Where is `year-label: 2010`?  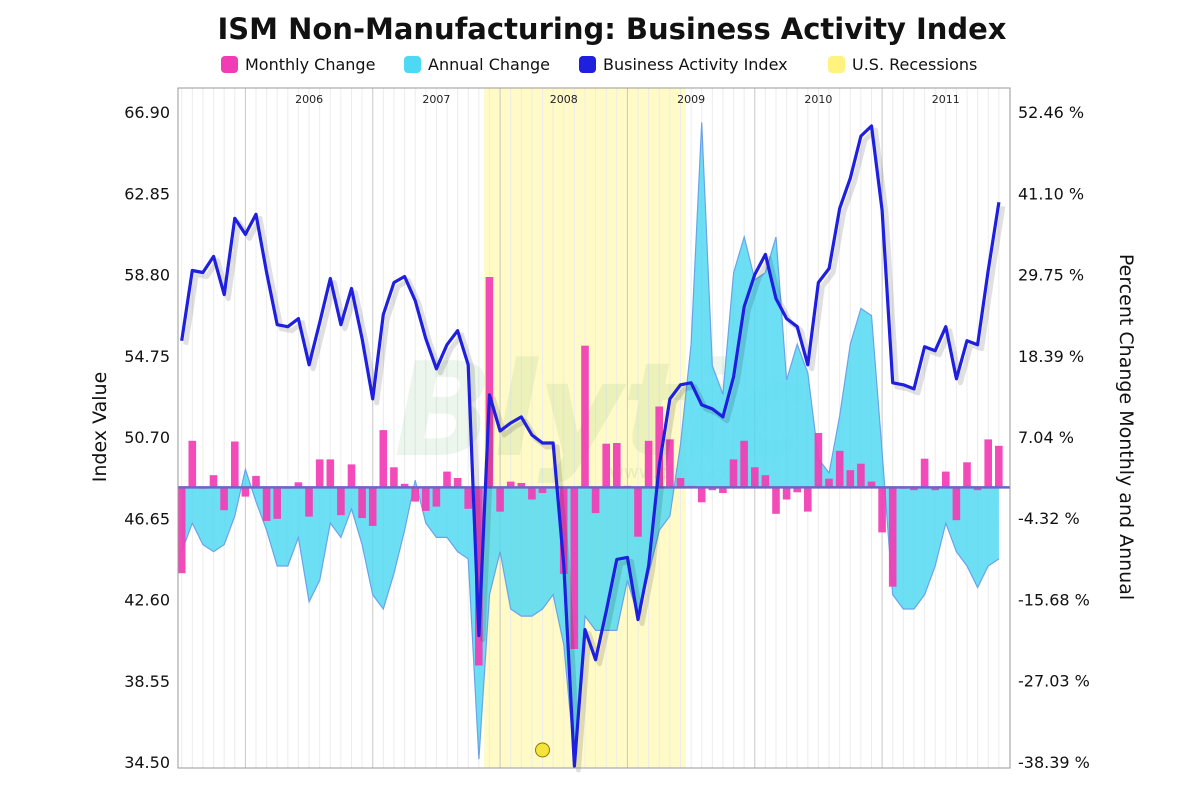
year-label: 2010 is located at coordinates (818, 99).